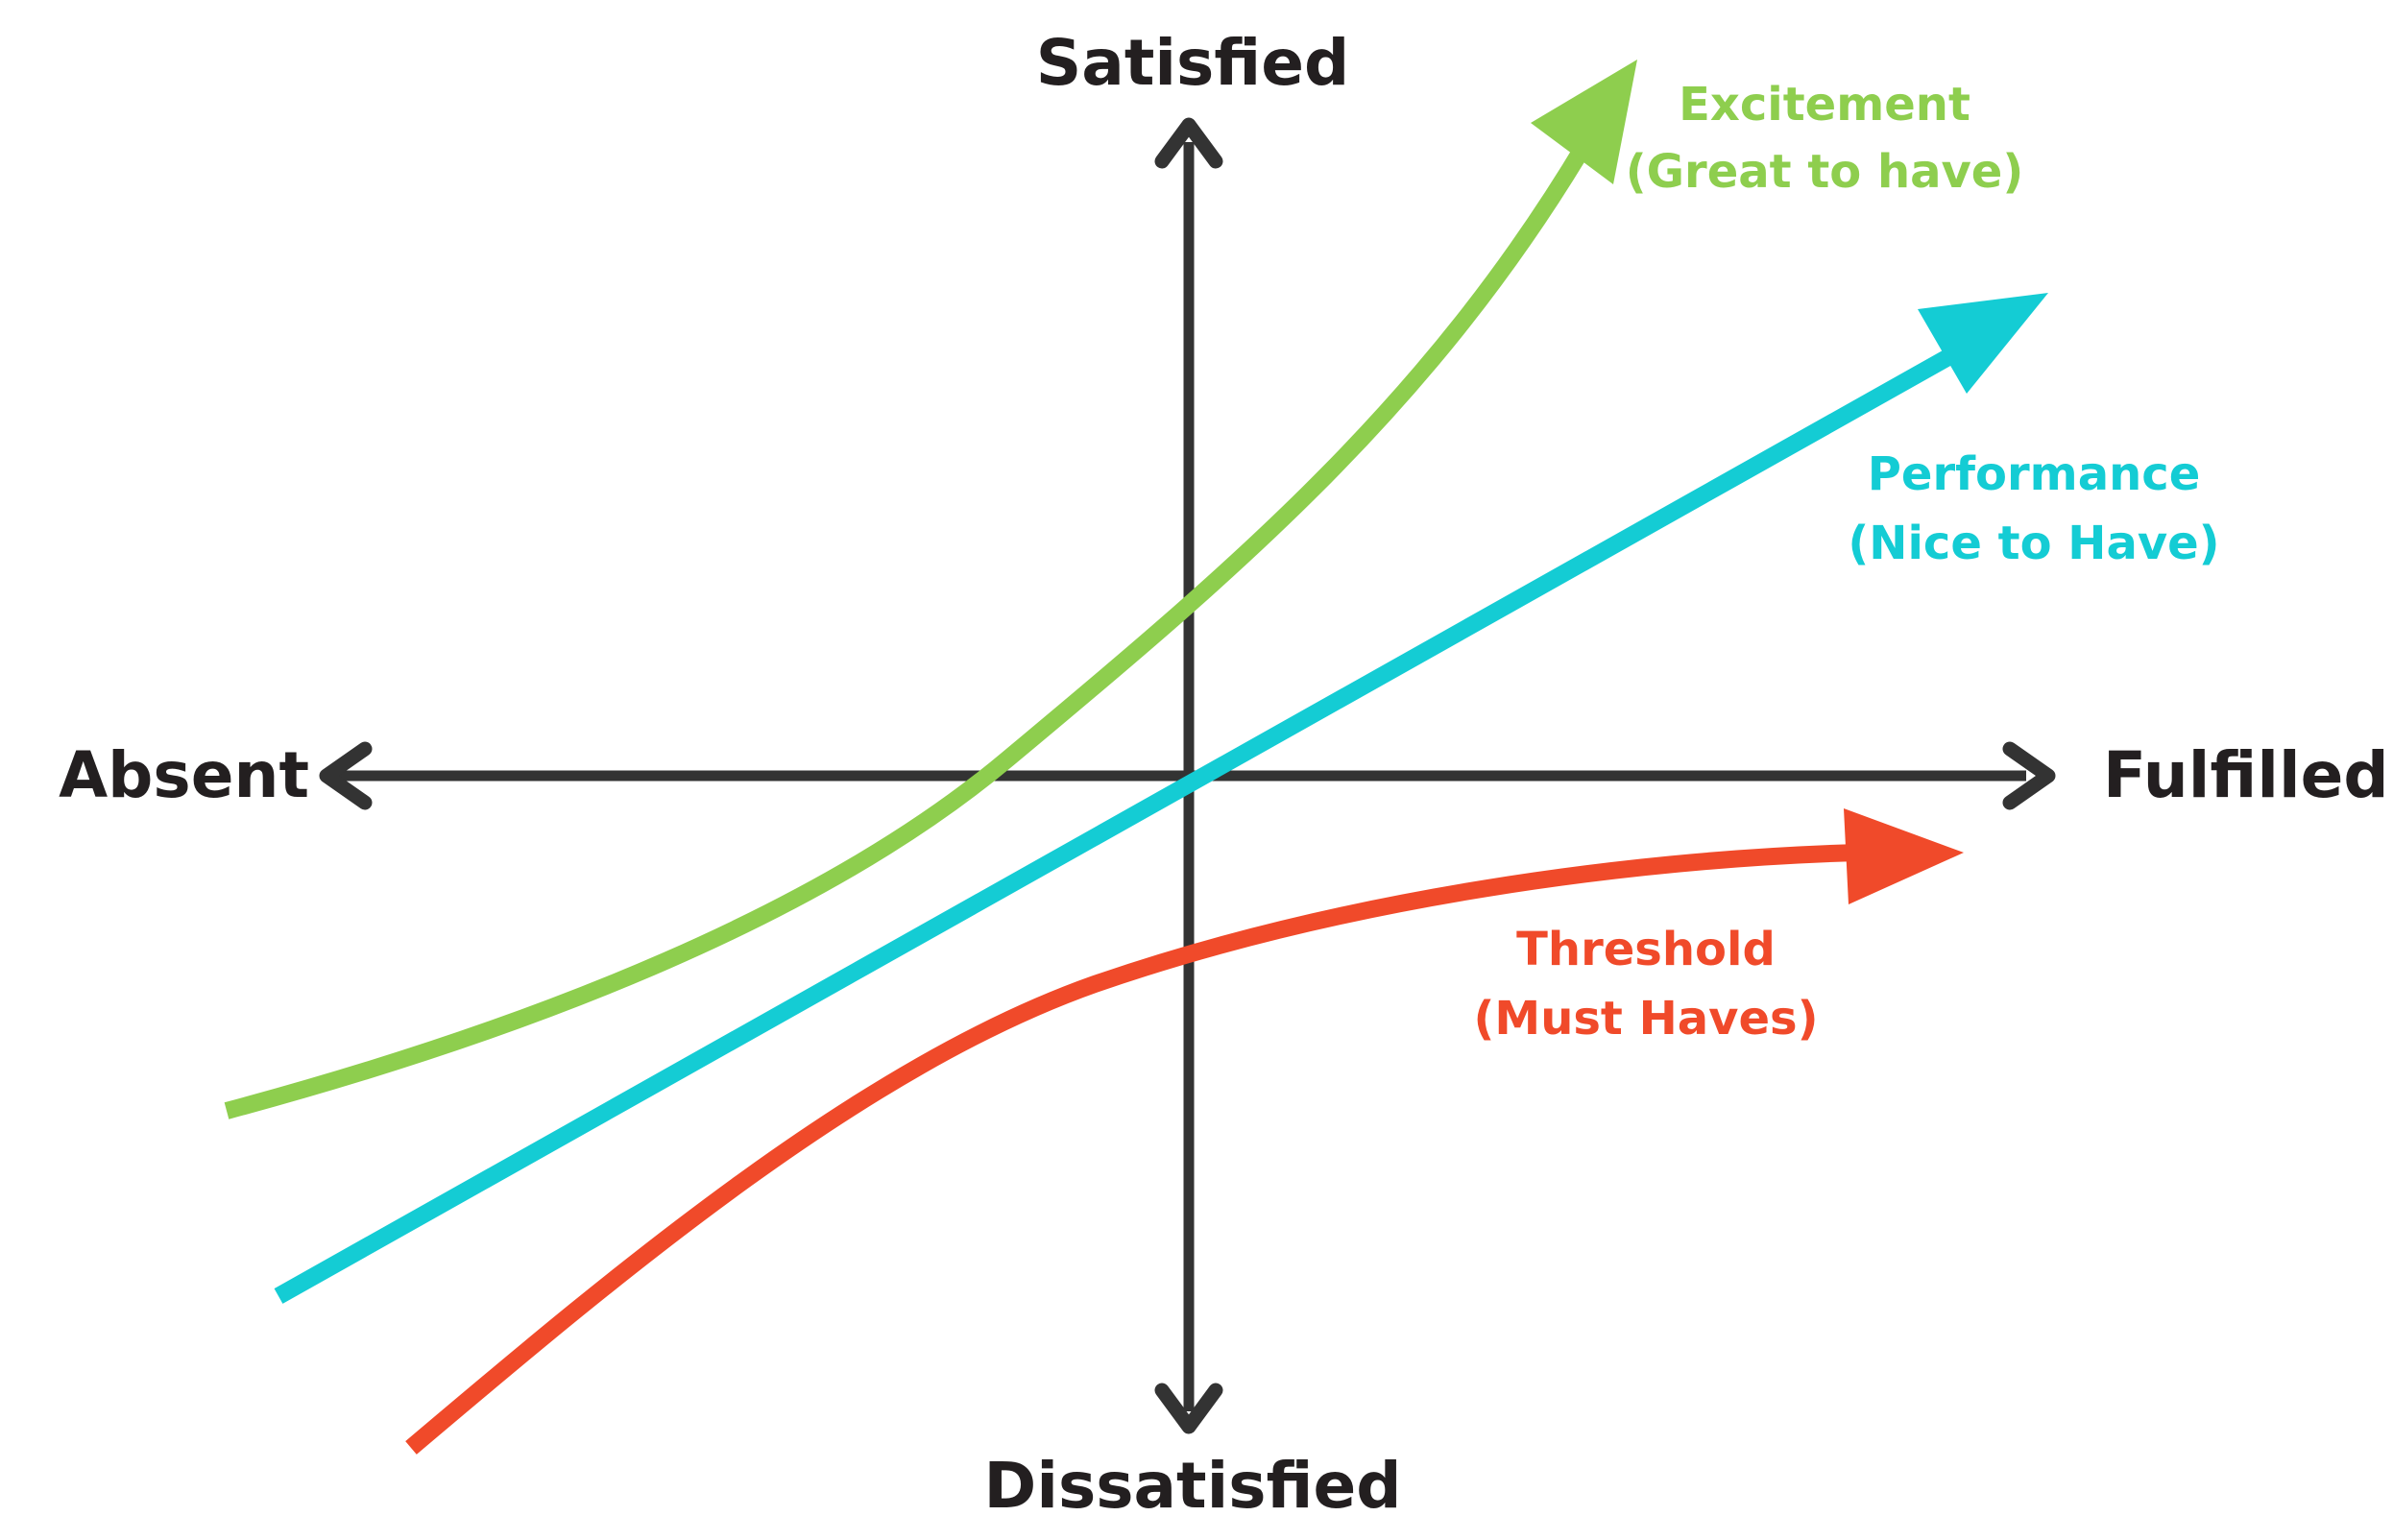 The width and height of the screenshot is (2393, 1540). What do you see at coordinates (1983, 343) in the screenshot?
I see `performance-arrowhead` at bounding box center [1983, 343].